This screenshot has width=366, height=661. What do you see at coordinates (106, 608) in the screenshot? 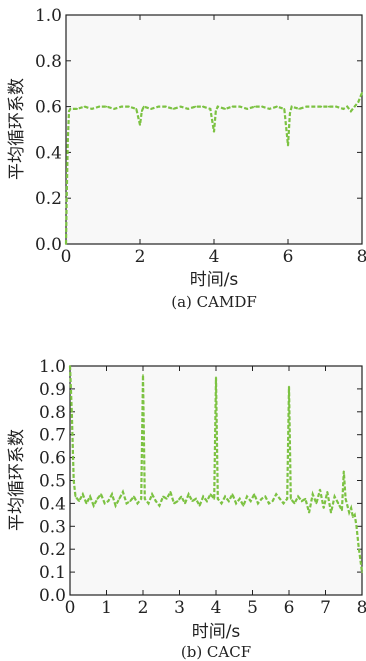
I see `xtick-label-b-1: 1` at bounding box center [106, 608].